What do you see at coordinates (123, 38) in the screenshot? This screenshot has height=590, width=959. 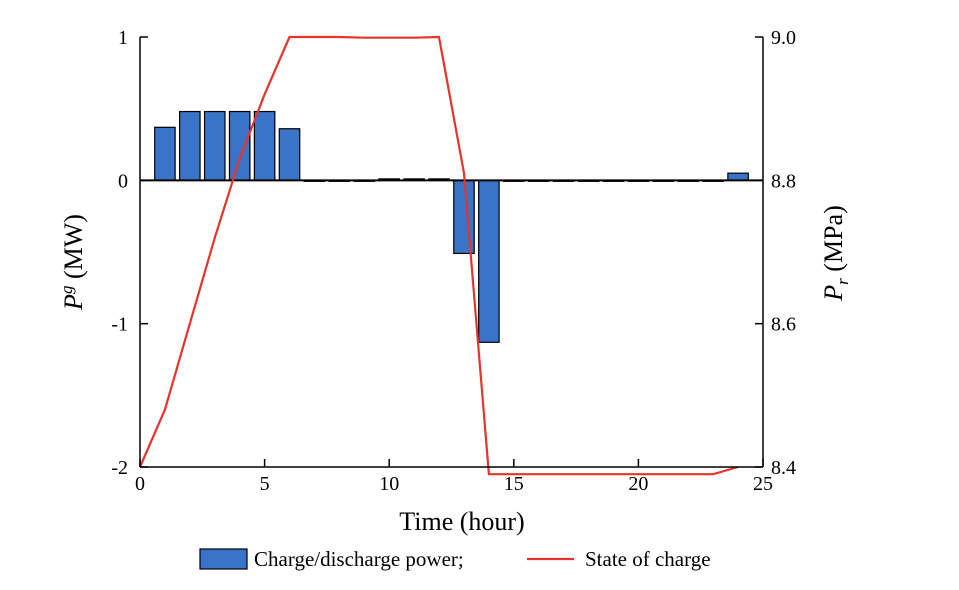 I see `y-left-tick-label: 1` at bounding box center [123, 38].